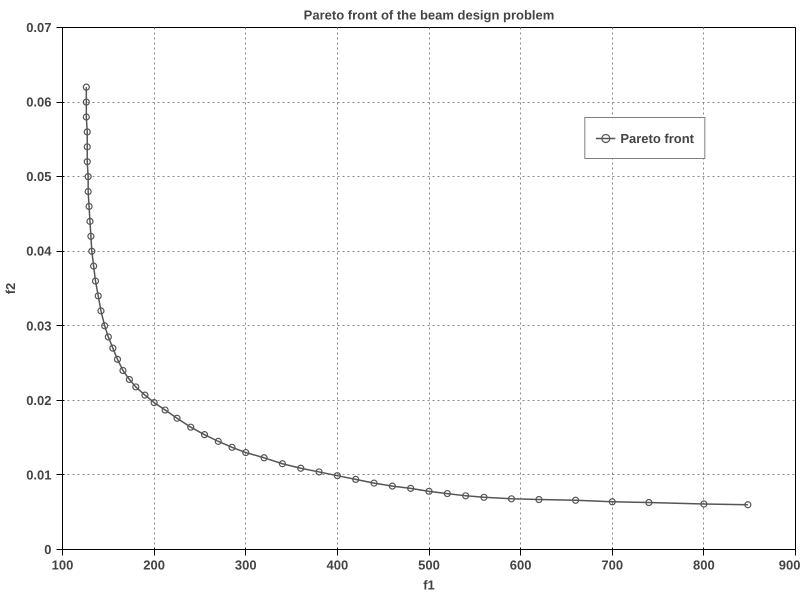  Describe the element at coordinates (48, 549) in the screenshot. I see `y-tick-label: 0` at that location.